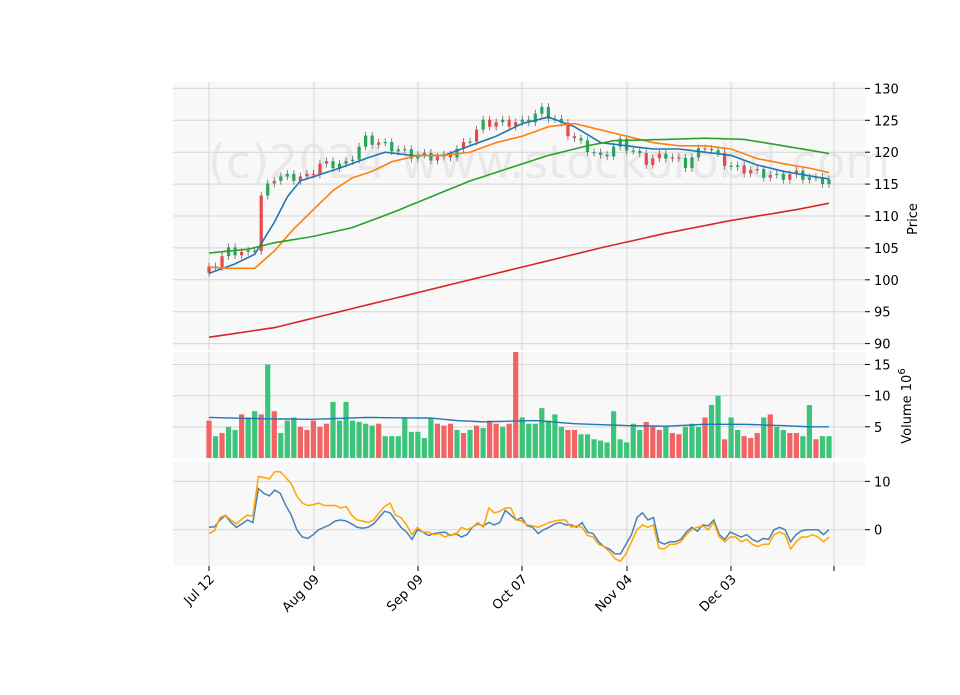  I want to click on volume-label-exponent: 6, so click(902, 371).